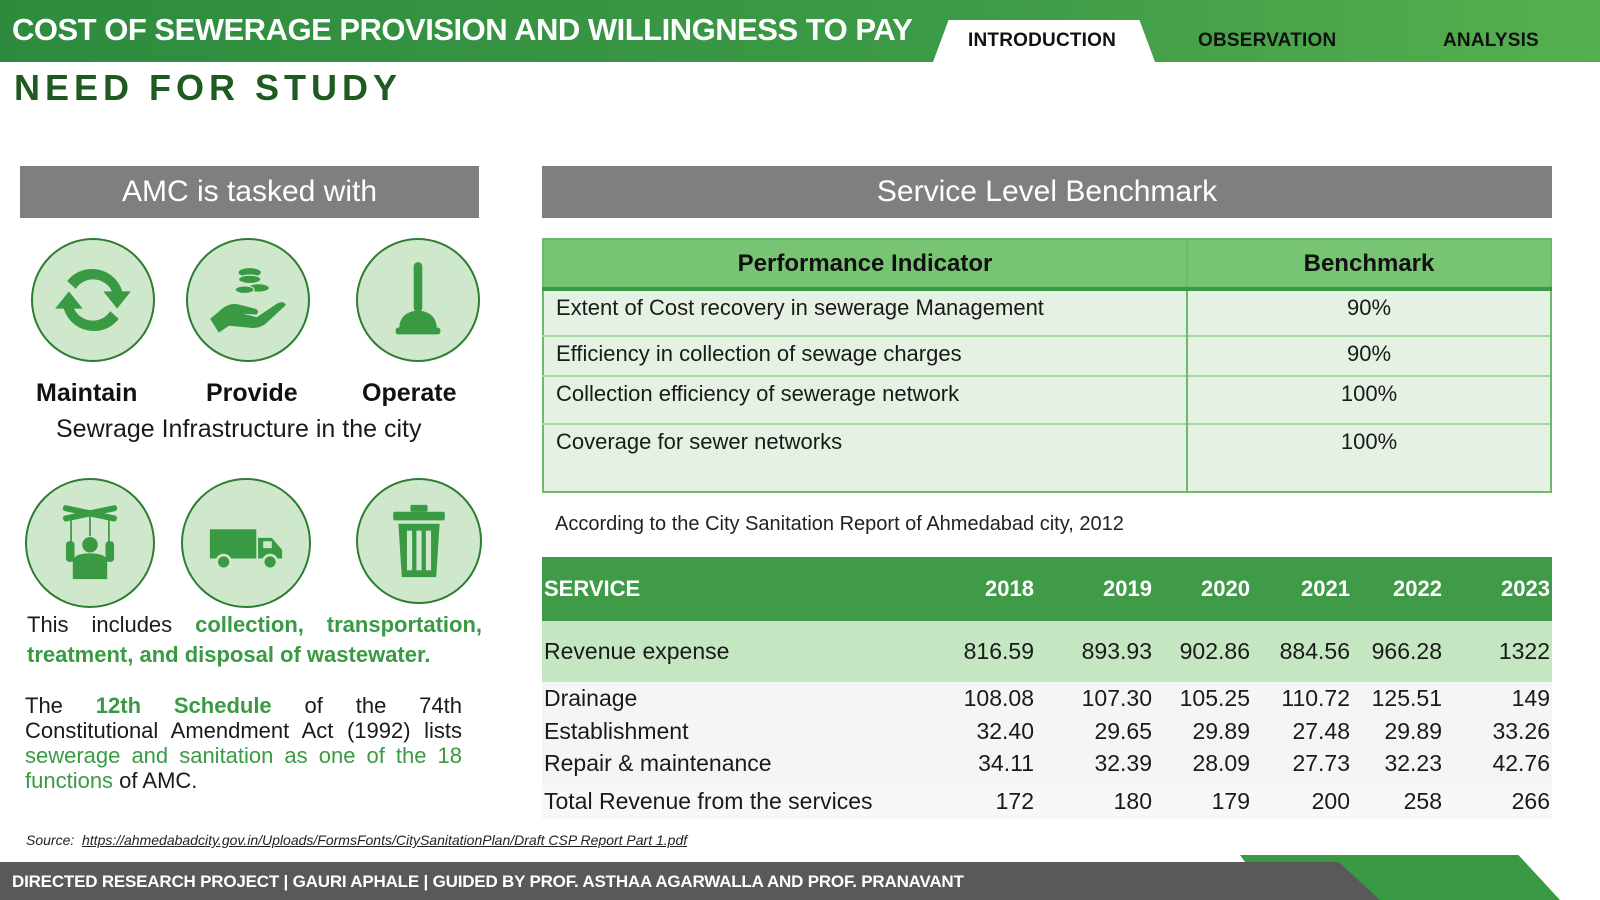 Image resolution: width=1600 pixels, height=900 pixels. Describe the element at coordinates (248, 300) in the screenshot. I see `hand-coins-icon` at that location.